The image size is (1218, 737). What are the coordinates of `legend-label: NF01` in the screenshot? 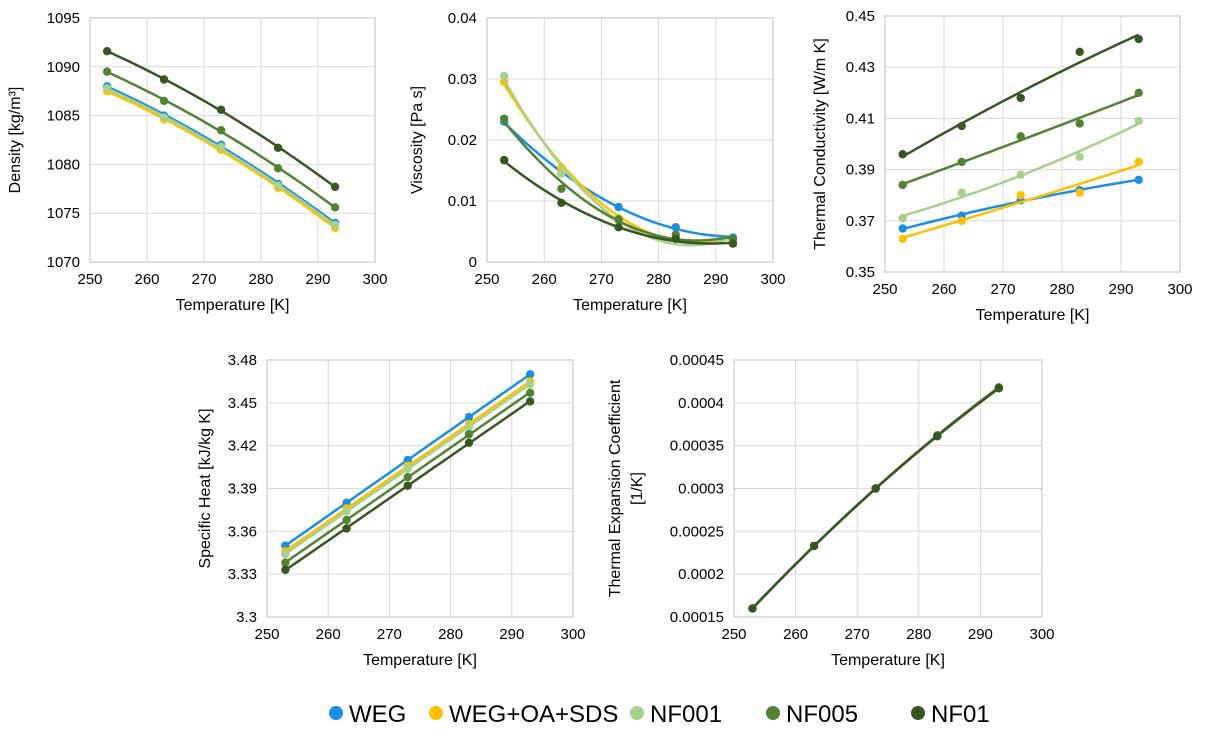 It's located at (960, 714).